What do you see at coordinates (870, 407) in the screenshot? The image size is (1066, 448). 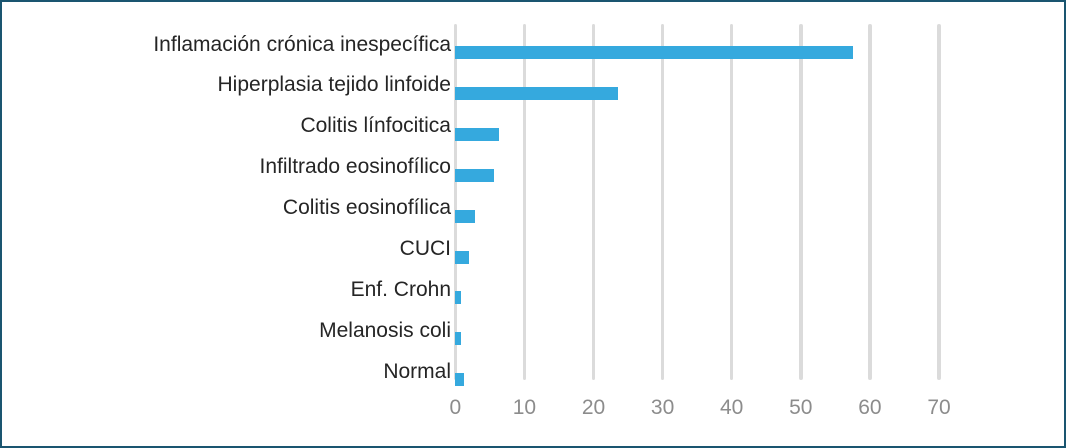 I see `x-tick-label: 60` at bounding box center [870, 407].